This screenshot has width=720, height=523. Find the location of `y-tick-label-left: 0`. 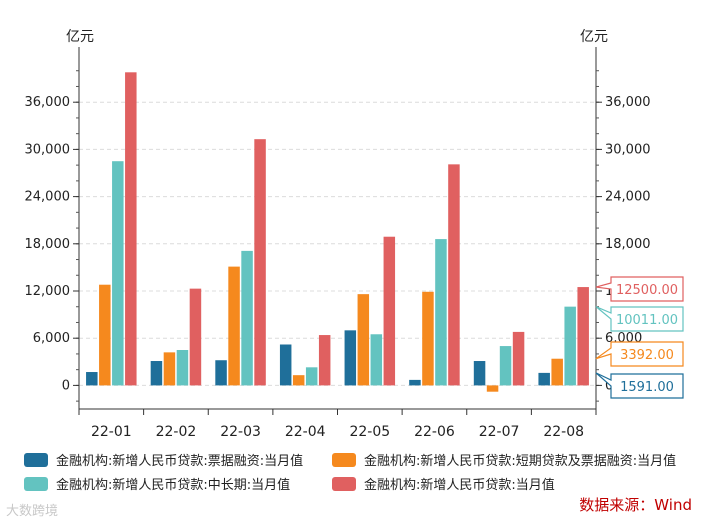

y-tick-label-left: 0 is located at coordinates (66, 385).